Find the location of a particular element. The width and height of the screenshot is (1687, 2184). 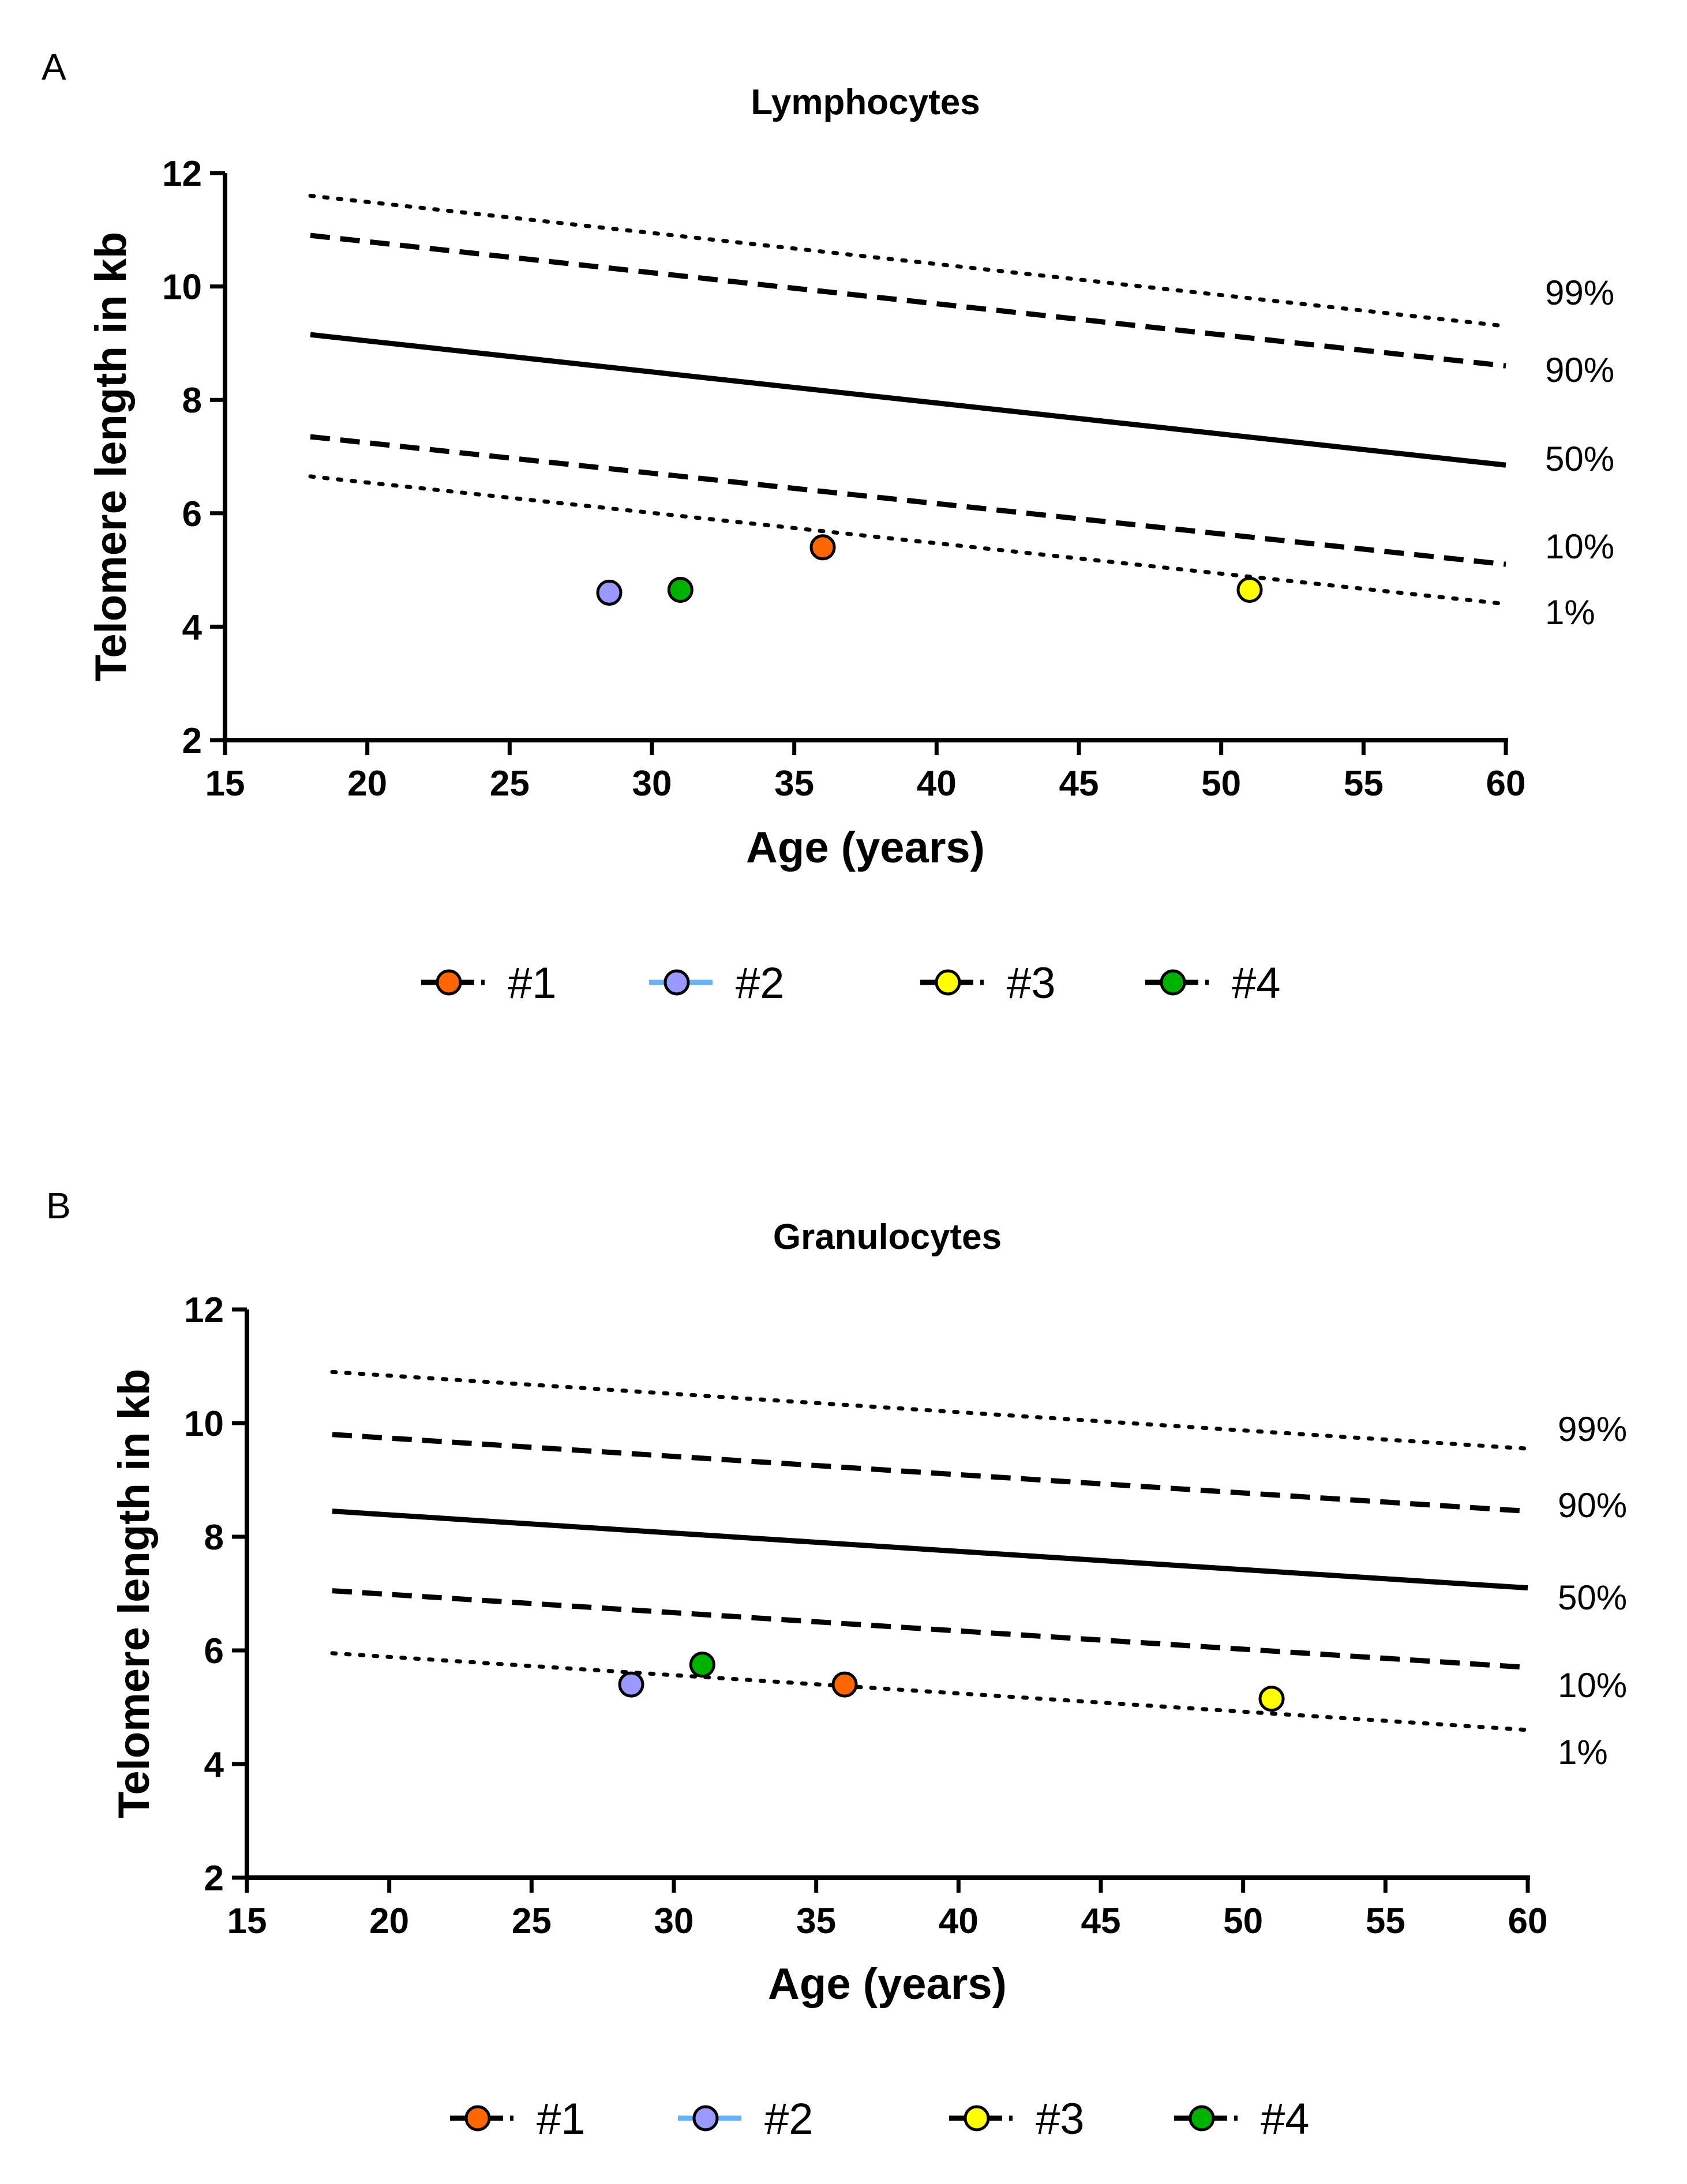

chart-title: Lymphocytes is located at coordinates (865, 102).